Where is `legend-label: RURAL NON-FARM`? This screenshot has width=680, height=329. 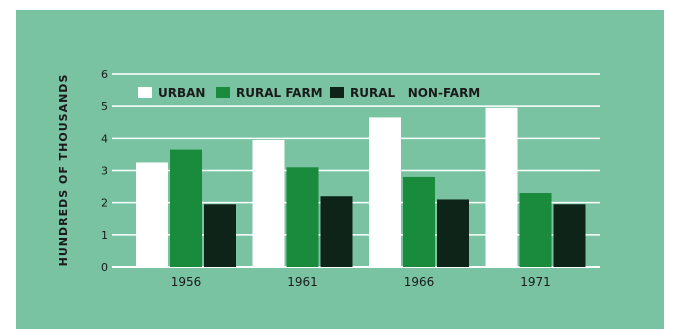
legend-label: RURAL NON-FARM is located at coordinates (415, 93).